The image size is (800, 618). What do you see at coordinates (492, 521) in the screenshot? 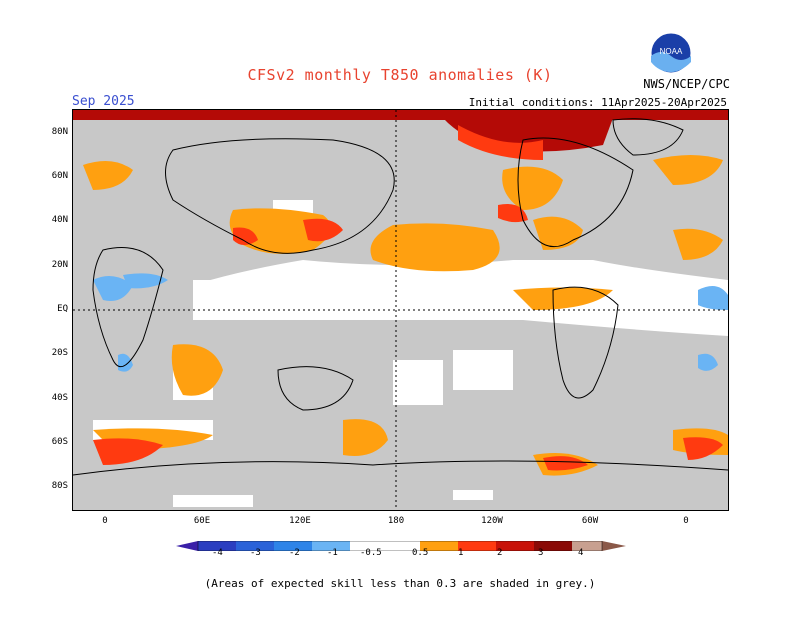
I see `lon-label-120w: 120W` at bounding box center [492, 521].